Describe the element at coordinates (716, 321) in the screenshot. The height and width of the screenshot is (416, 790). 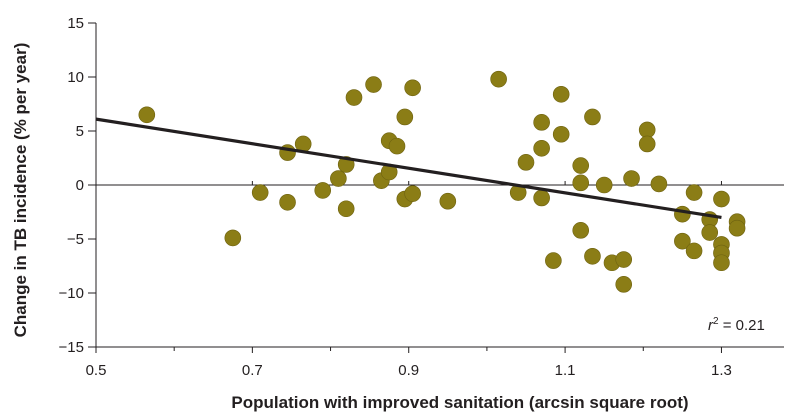
I see `r-squared-superscript: 2` at that location.